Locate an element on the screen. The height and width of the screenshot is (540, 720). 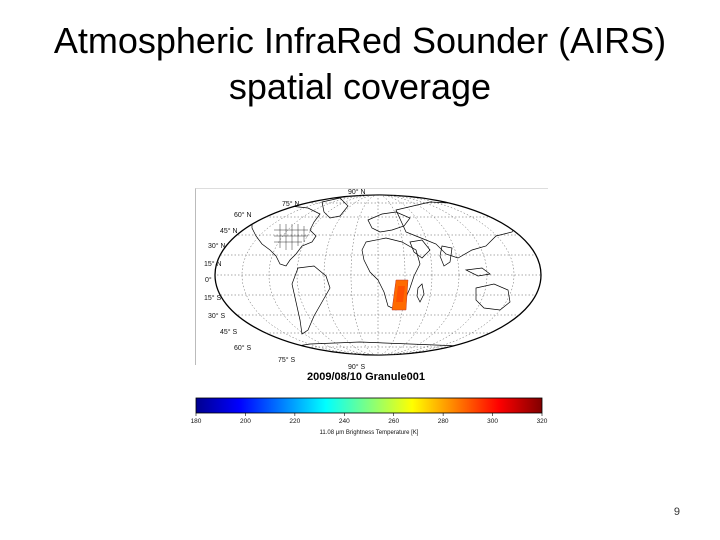
lat-label-90s: 90° S is located at coordinates (357, 367).